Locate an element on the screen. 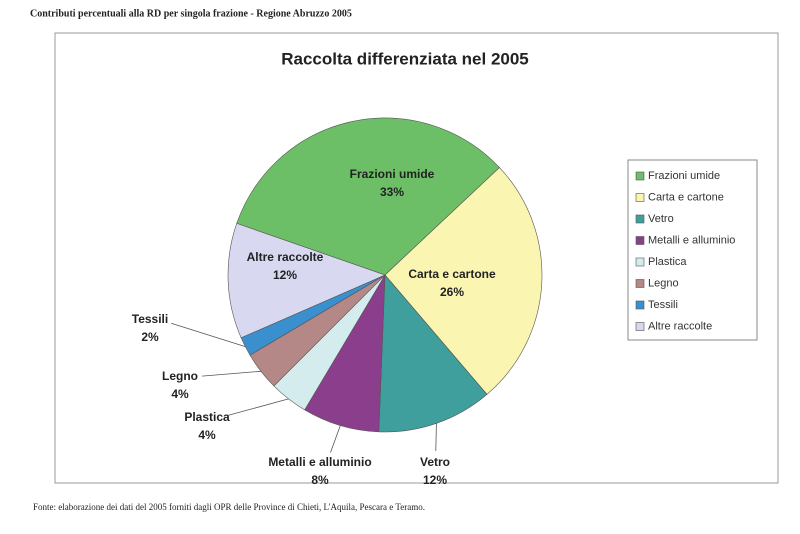  legend-label: Vetro is located at coordinates (661, 219).